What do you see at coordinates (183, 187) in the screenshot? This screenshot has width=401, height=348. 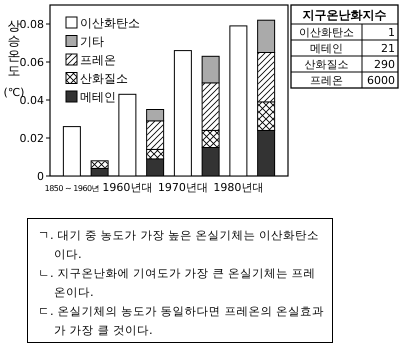 I see `x-tick-label: 1970년대` at bounding box center [183, 187].